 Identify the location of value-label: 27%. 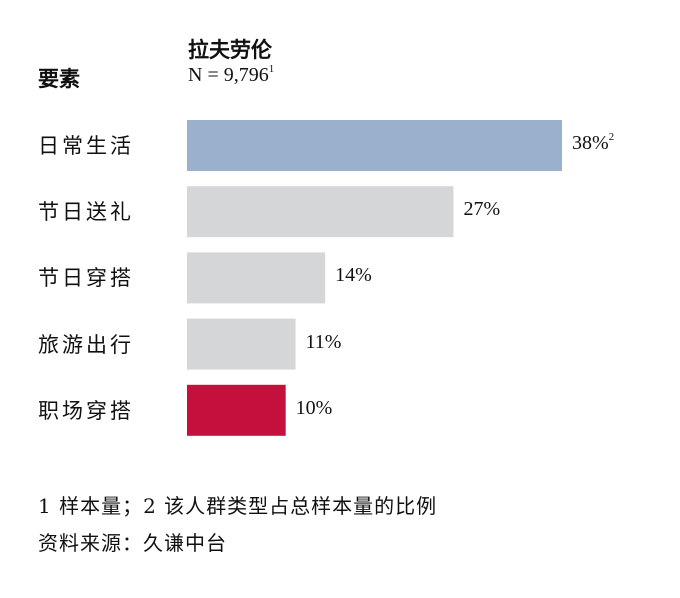
(481, 209).